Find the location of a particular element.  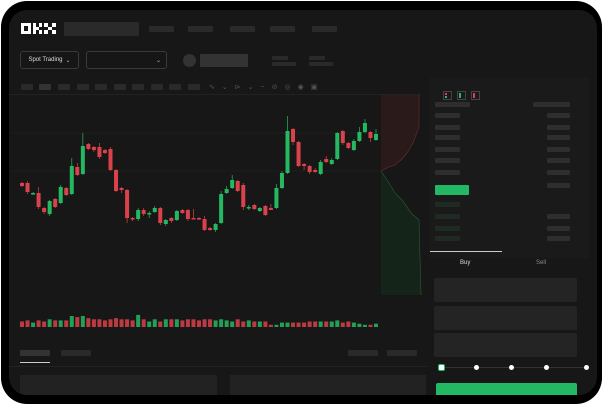

orders-card is located at coordinates (328, 385).